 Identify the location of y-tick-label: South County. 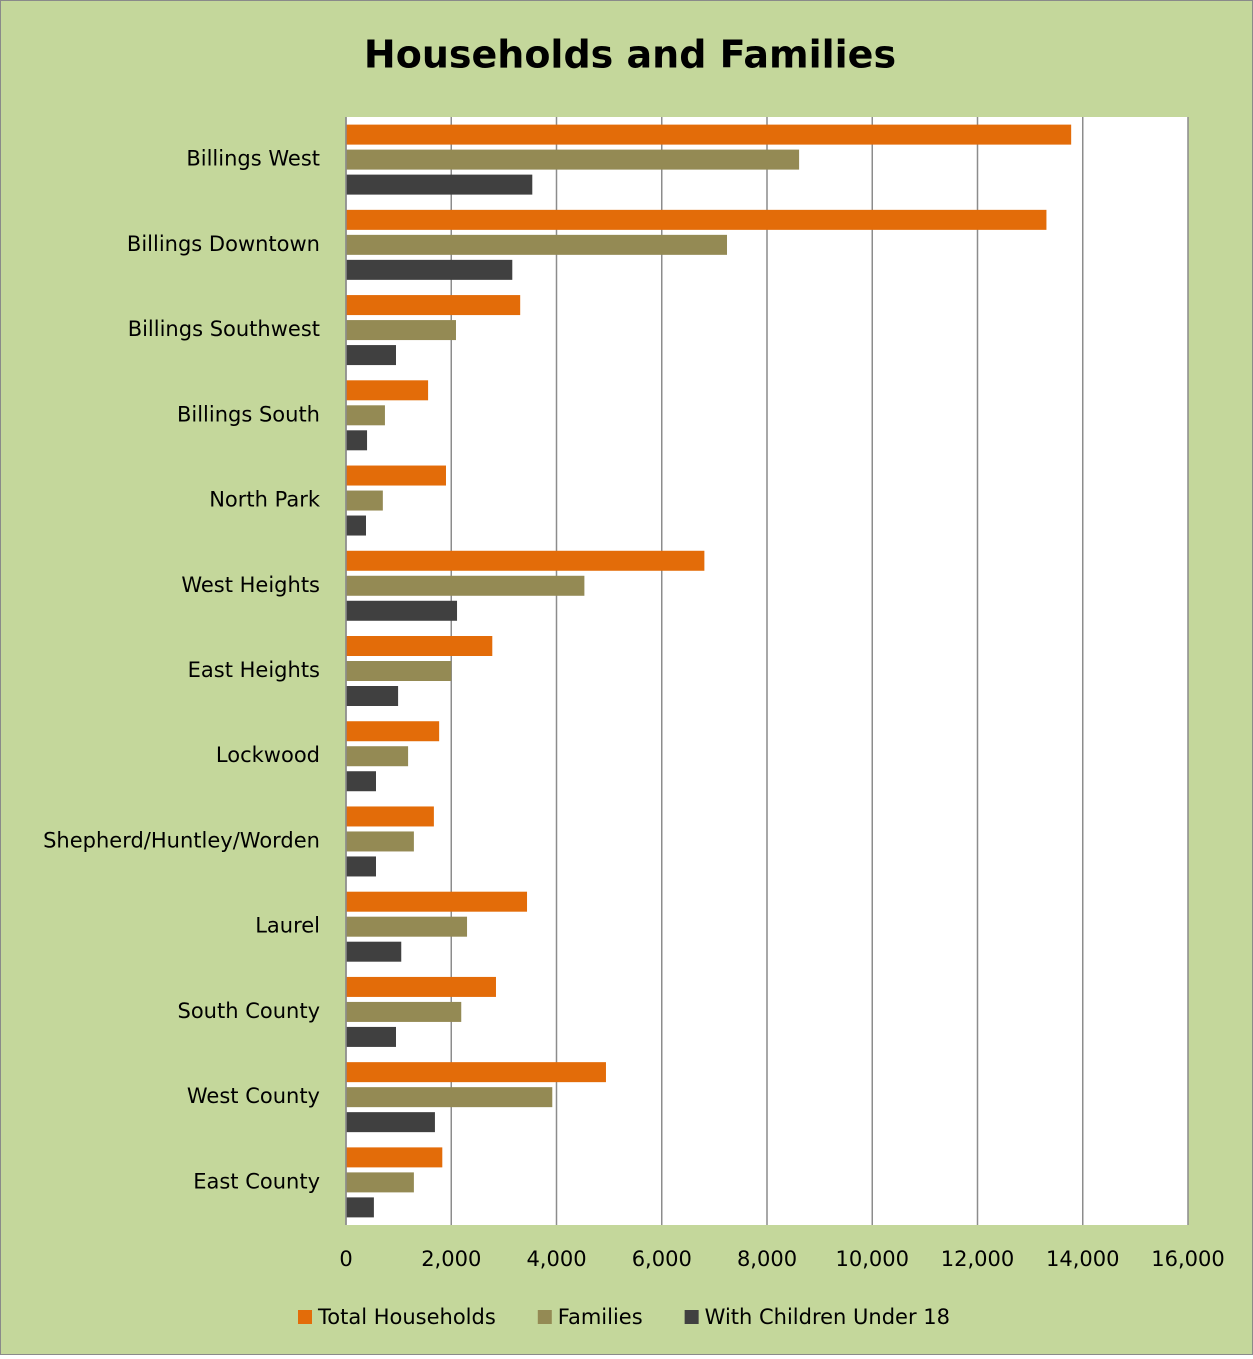
(249, 1011).